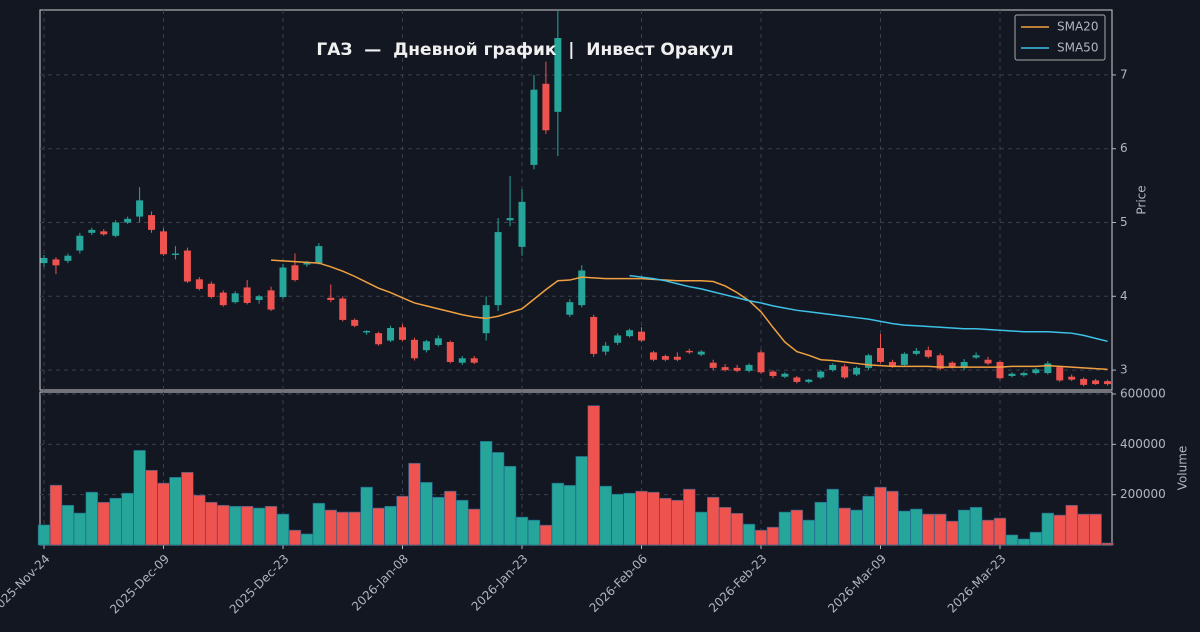 The image size is (1200, 632). What do you see at coordinates (1077, 48) in the screenshot?
I see `legend-label: SMA50` at bounding box center [1077, 48].